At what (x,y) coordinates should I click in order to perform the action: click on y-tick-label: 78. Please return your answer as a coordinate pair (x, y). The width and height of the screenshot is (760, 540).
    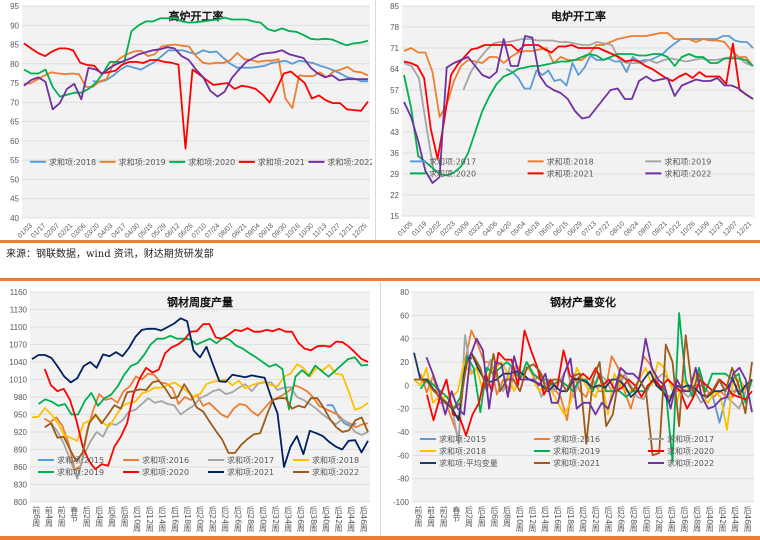
    Looking at the image, I should click on (394, 27).